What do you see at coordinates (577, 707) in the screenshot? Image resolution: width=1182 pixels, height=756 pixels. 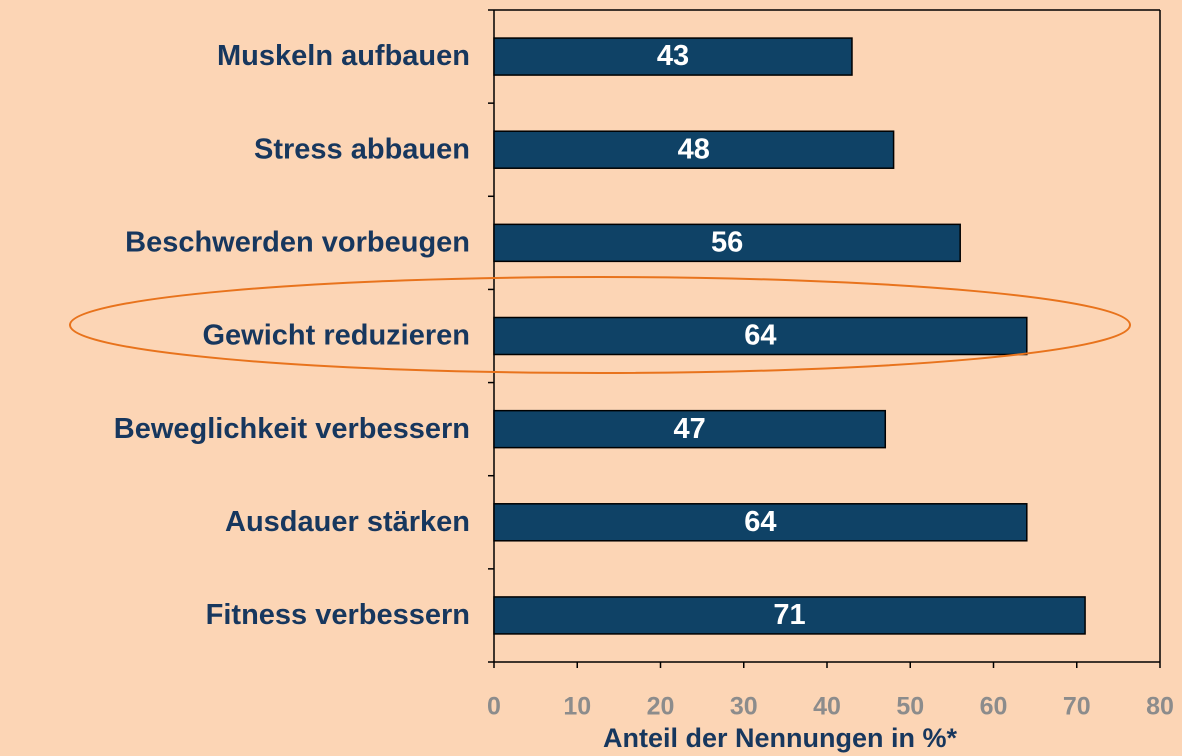 I see `x-tick-label: 10` at bounding box center [577, 707].